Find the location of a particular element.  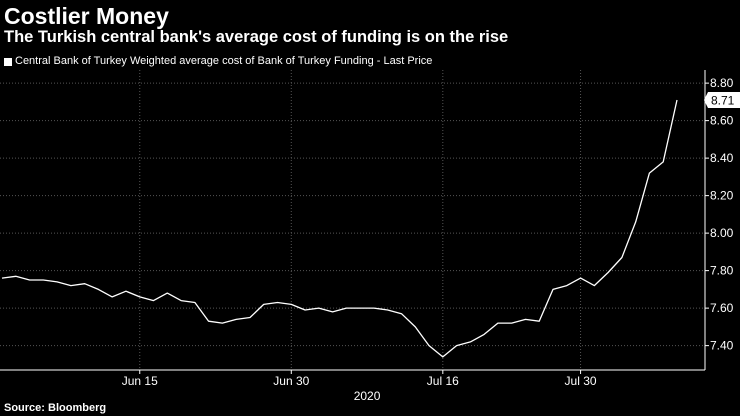

x-tick-label: Jun 30 is located at coordinates (291, 381).